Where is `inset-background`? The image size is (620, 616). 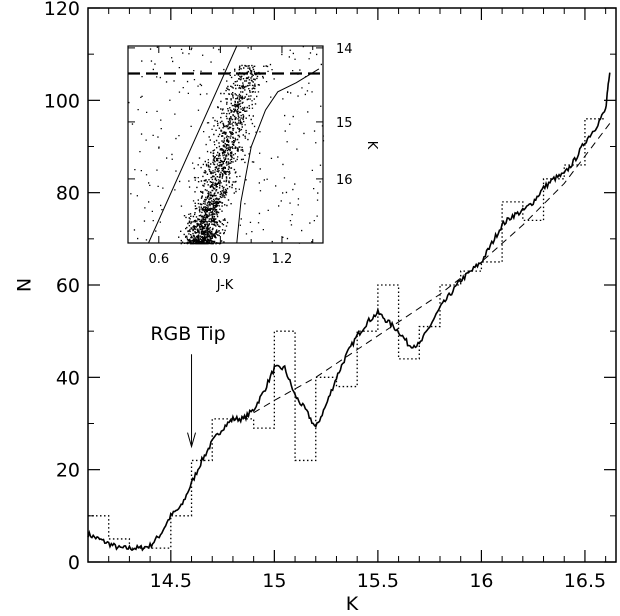
inset-background is located at coordinates (225, 144).